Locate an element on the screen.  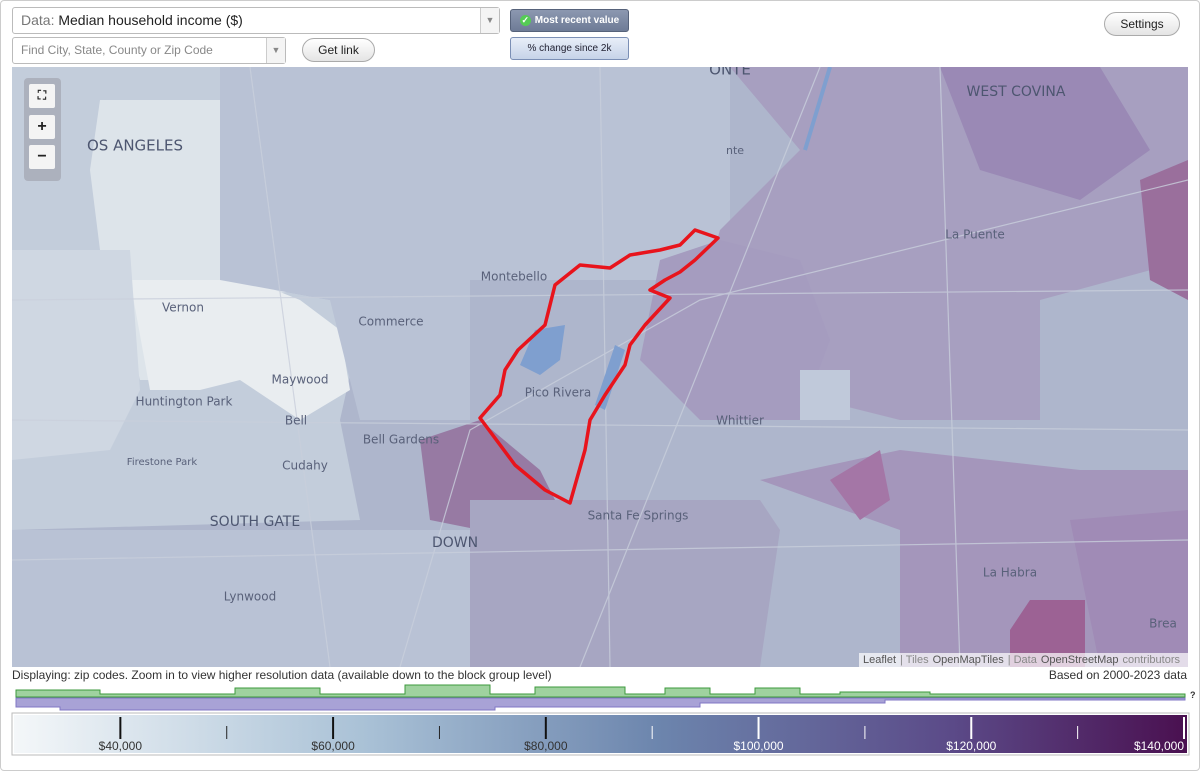
place-label: WEST COVINA is located at coordinates (1016, 92).